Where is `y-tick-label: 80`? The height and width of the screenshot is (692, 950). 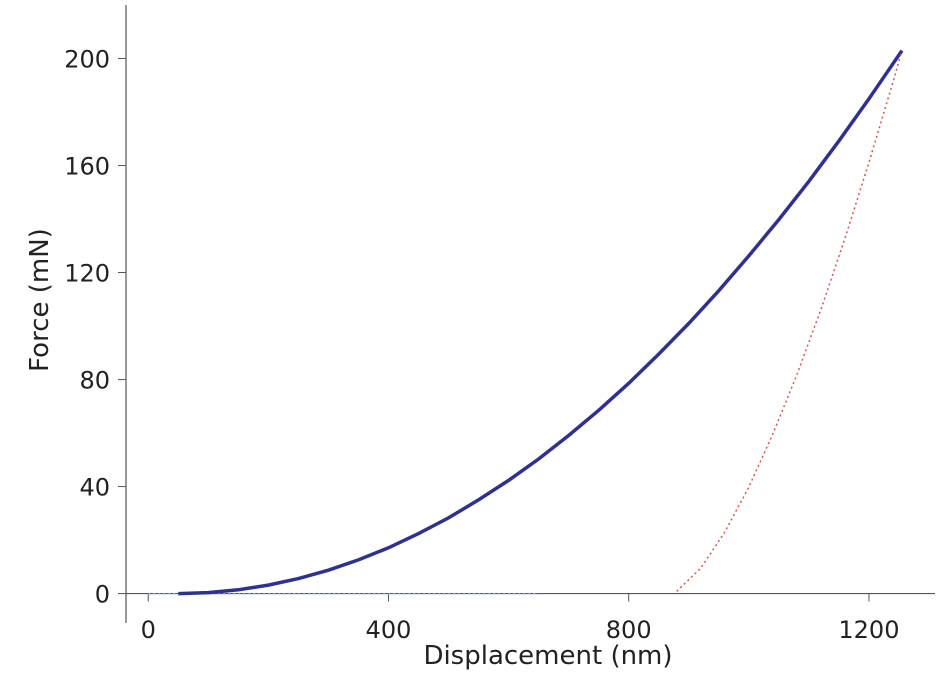 y-tick-label: 80 is located at coordinates (94, 381).